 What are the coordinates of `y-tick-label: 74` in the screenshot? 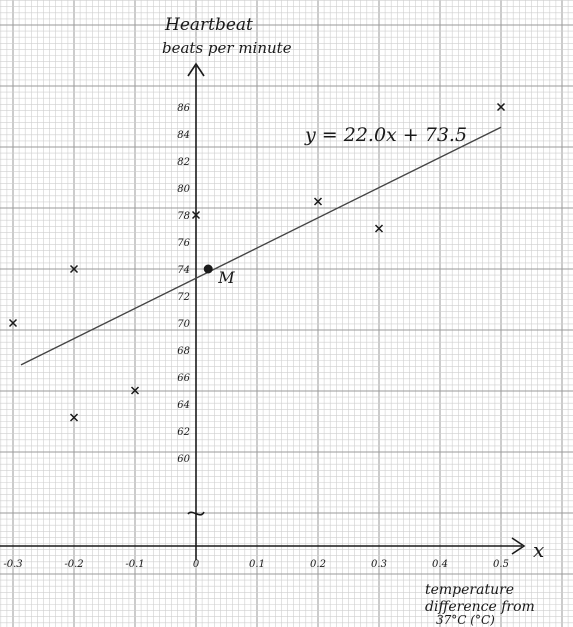 It's located at (183, 270).